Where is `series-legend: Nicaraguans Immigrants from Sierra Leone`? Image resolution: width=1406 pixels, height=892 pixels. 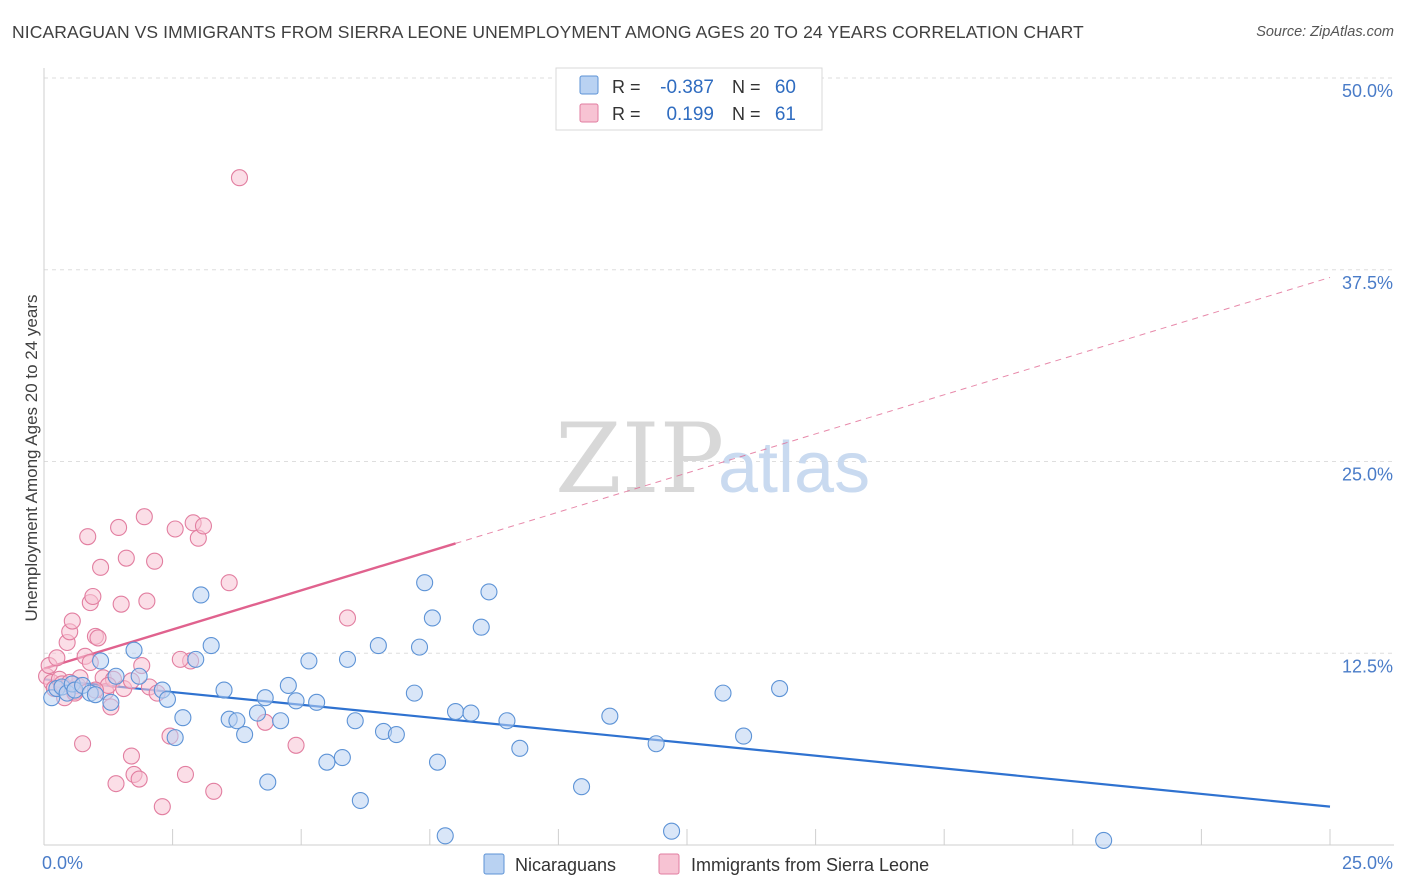 series-legend: Nicaraguans Immigrants from Sierra Leone is located at coordinates (706, 864).